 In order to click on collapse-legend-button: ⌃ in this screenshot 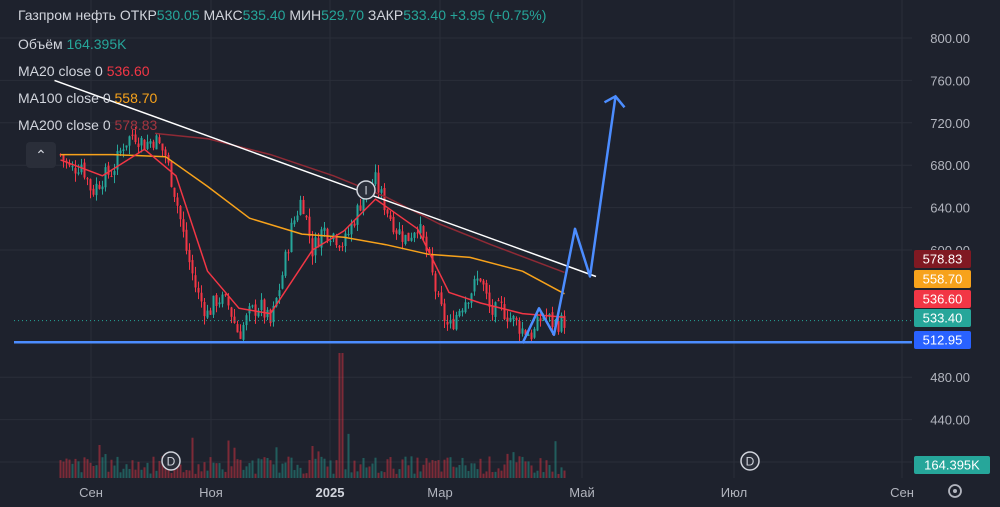, I will do `click(41, 155)`.